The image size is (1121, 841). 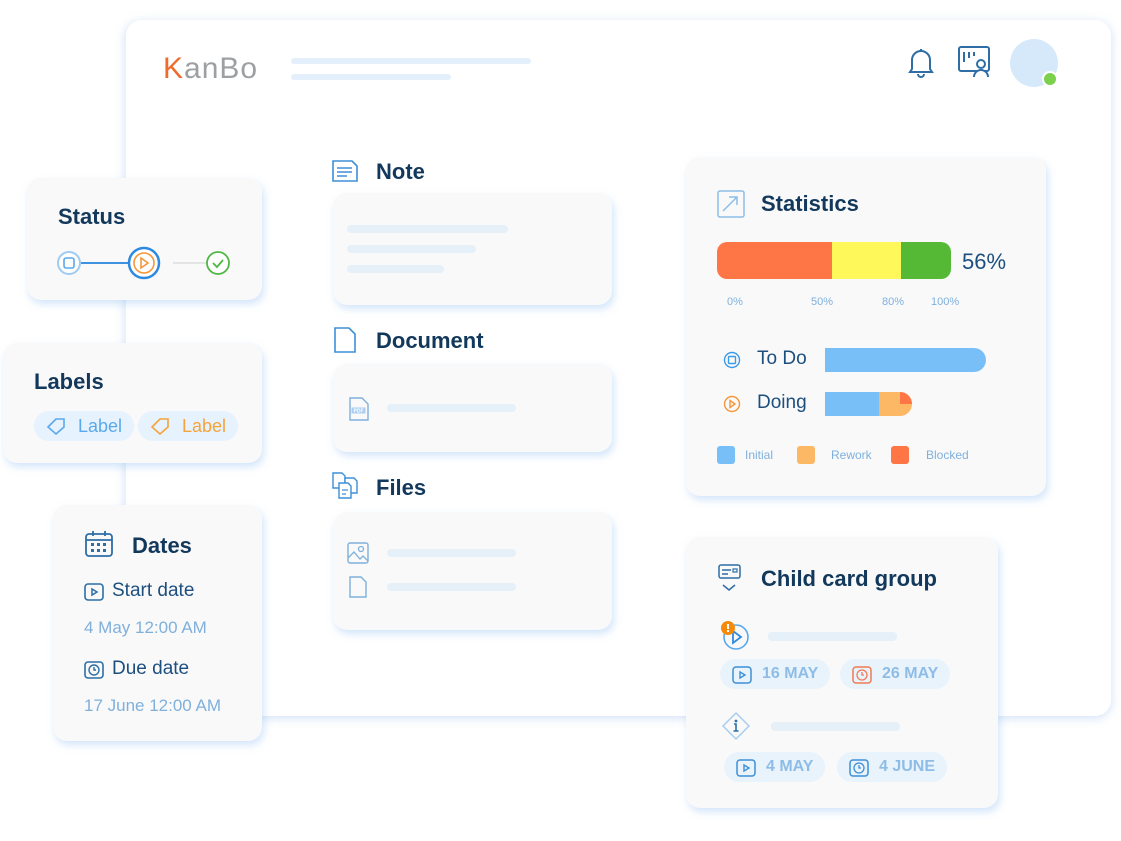 What do you see at coordinates (782, 402) in the screenshot?
I see `doing-label: Doing` at bounding box center [782, 402].